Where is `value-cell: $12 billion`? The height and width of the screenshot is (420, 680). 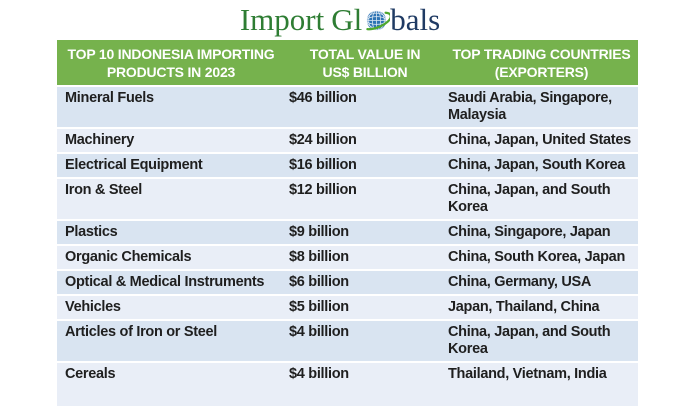 value-cell: $12 billion is located at coordinates (323, 190).